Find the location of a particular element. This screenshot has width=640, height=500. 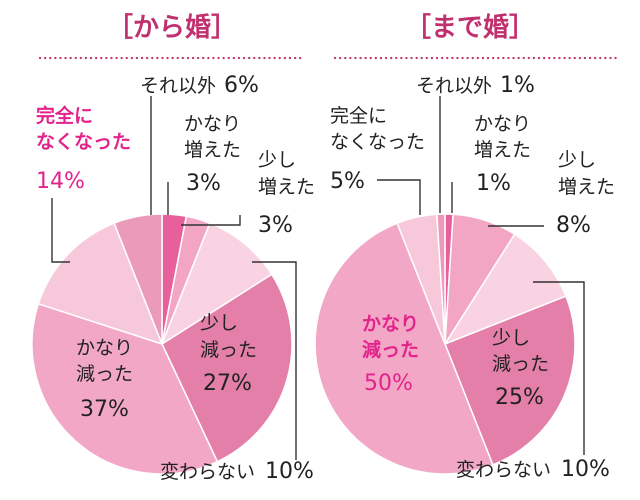

left-leader-same is located at coordinates (274, 360).